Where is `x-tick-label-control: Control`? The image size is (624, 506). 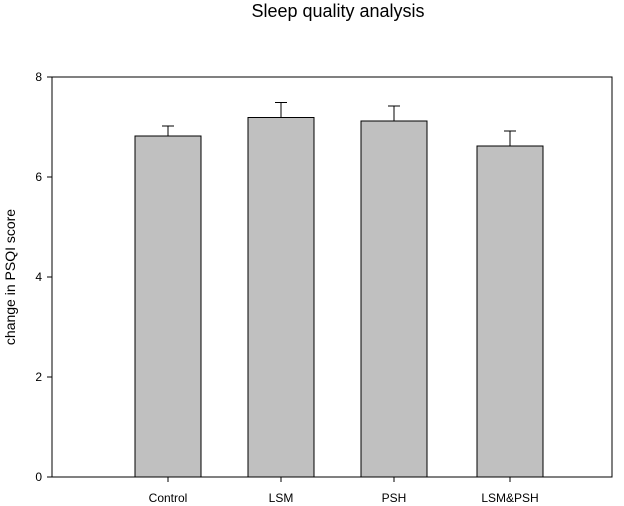
x-tick-label-control: Control is located at coordinates (168, 498).